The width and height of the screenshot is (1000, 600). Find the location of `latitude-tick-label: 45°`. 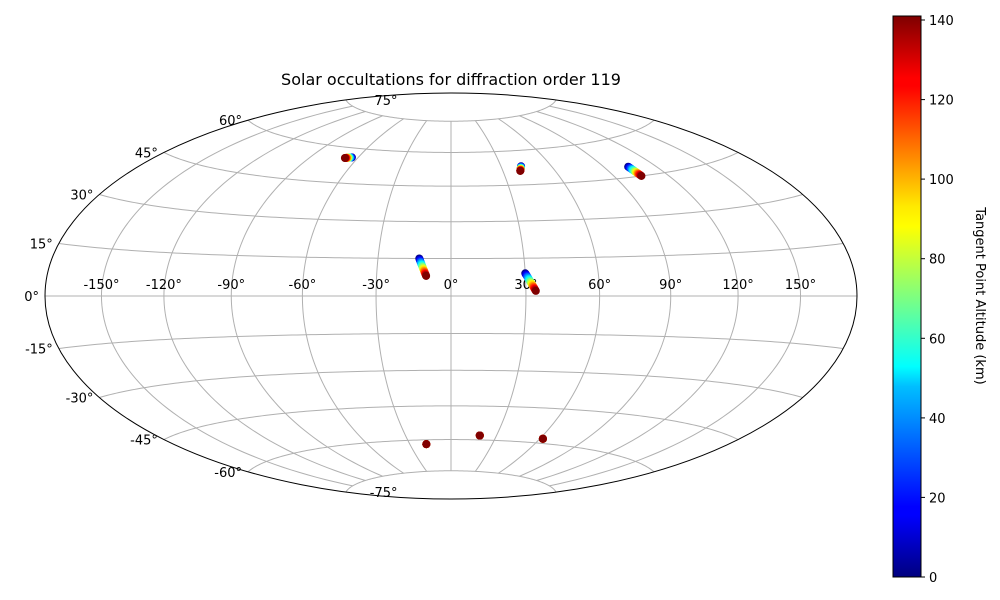

latitude-tick-label: 45° is located at coordinates (146, 154).